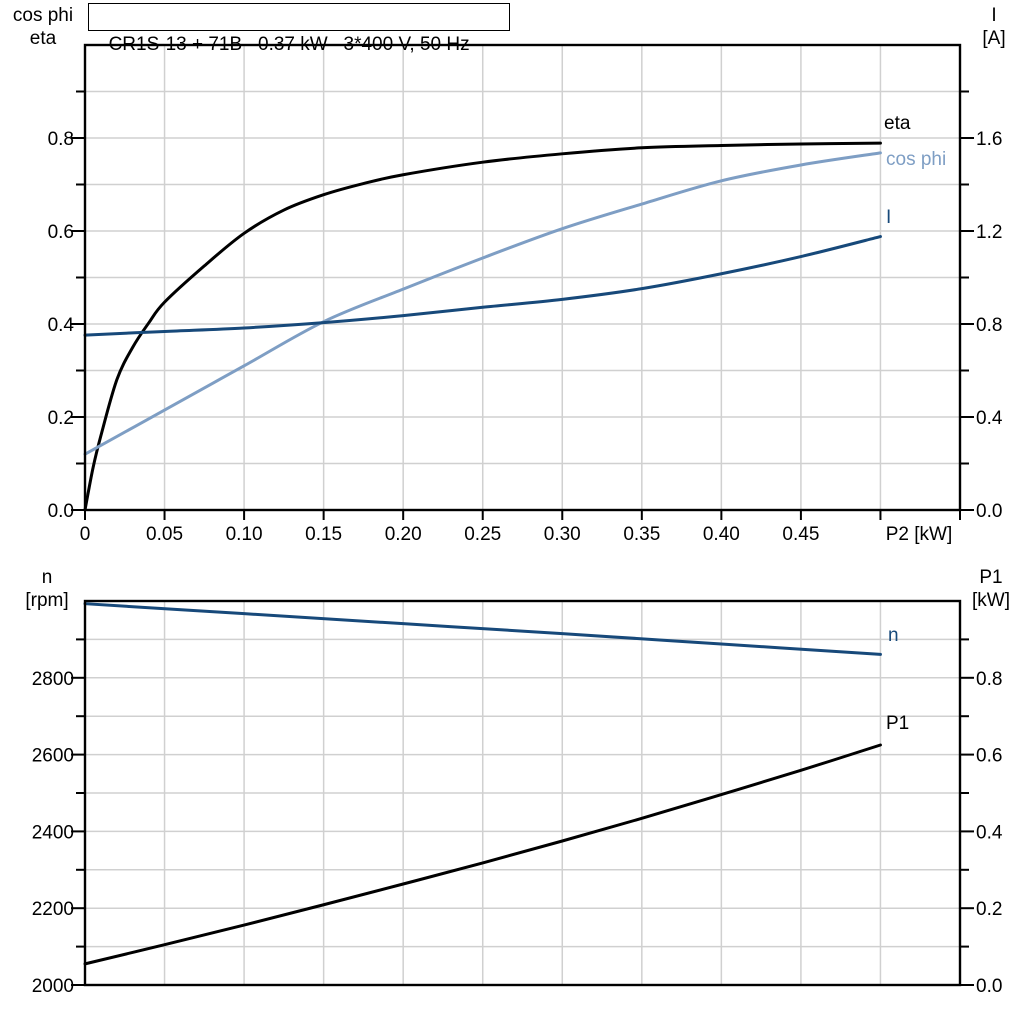  Describe the element at coordinates (482, 286) in the screenshot. I see `curve-I` at that location.